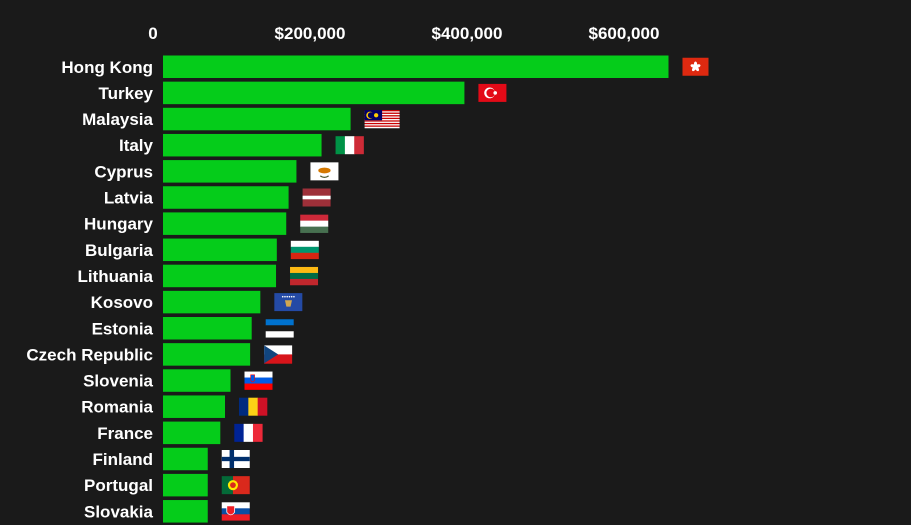  I want to click on flag-turkey-icon, so click(492, 92).